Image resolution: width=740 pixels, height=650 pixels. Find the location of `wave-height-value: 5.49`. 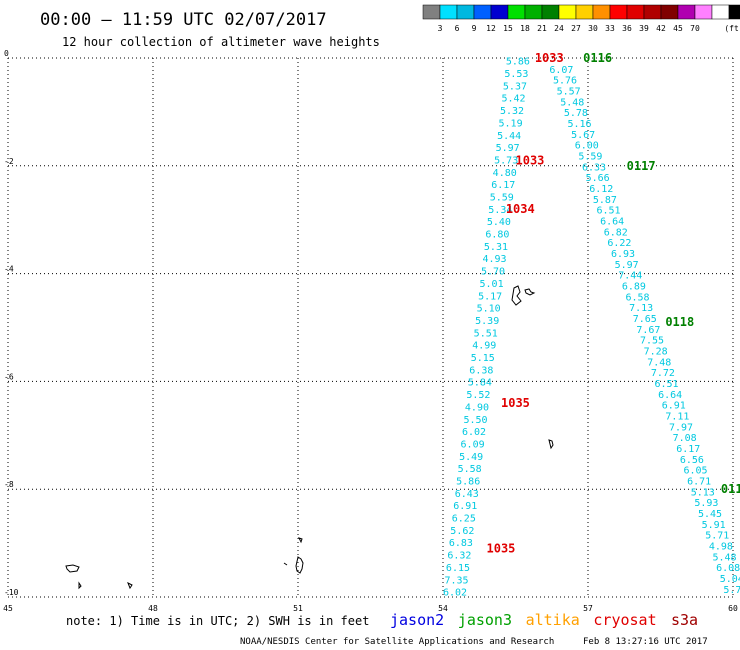

wave-height-value: 5.49 is located at coordinates (471, 457).